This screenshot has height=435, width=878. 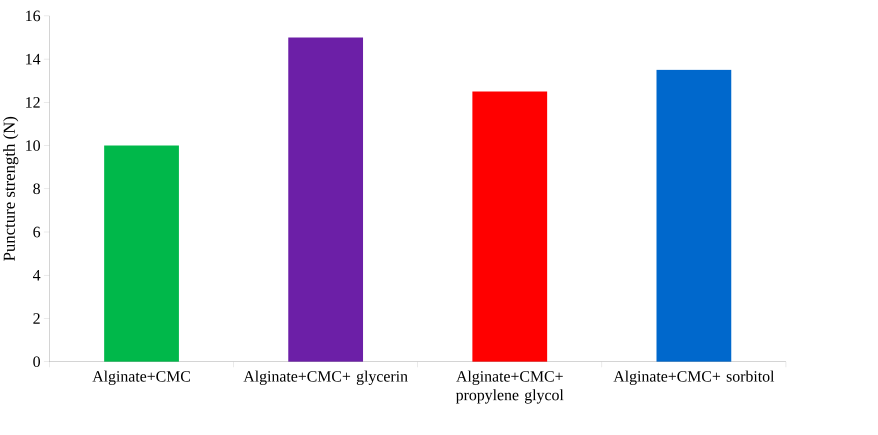 What do you see at coordinates (33, 16) in the screenshot?
I see `y-tick-label: 16` at bounding box center [33, 16].